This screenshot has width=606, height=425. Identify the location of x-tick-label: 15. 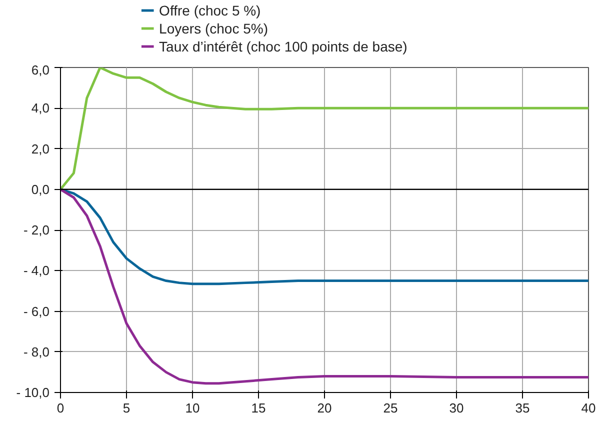
(258, 408).